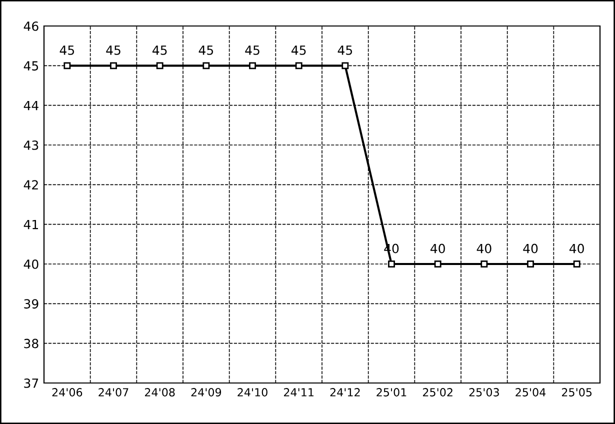 This screenshot has width=615, height=424. Describe the element at coordinates (31, 343) in the screenshot. I see `y-tick-label: 38` at that location.